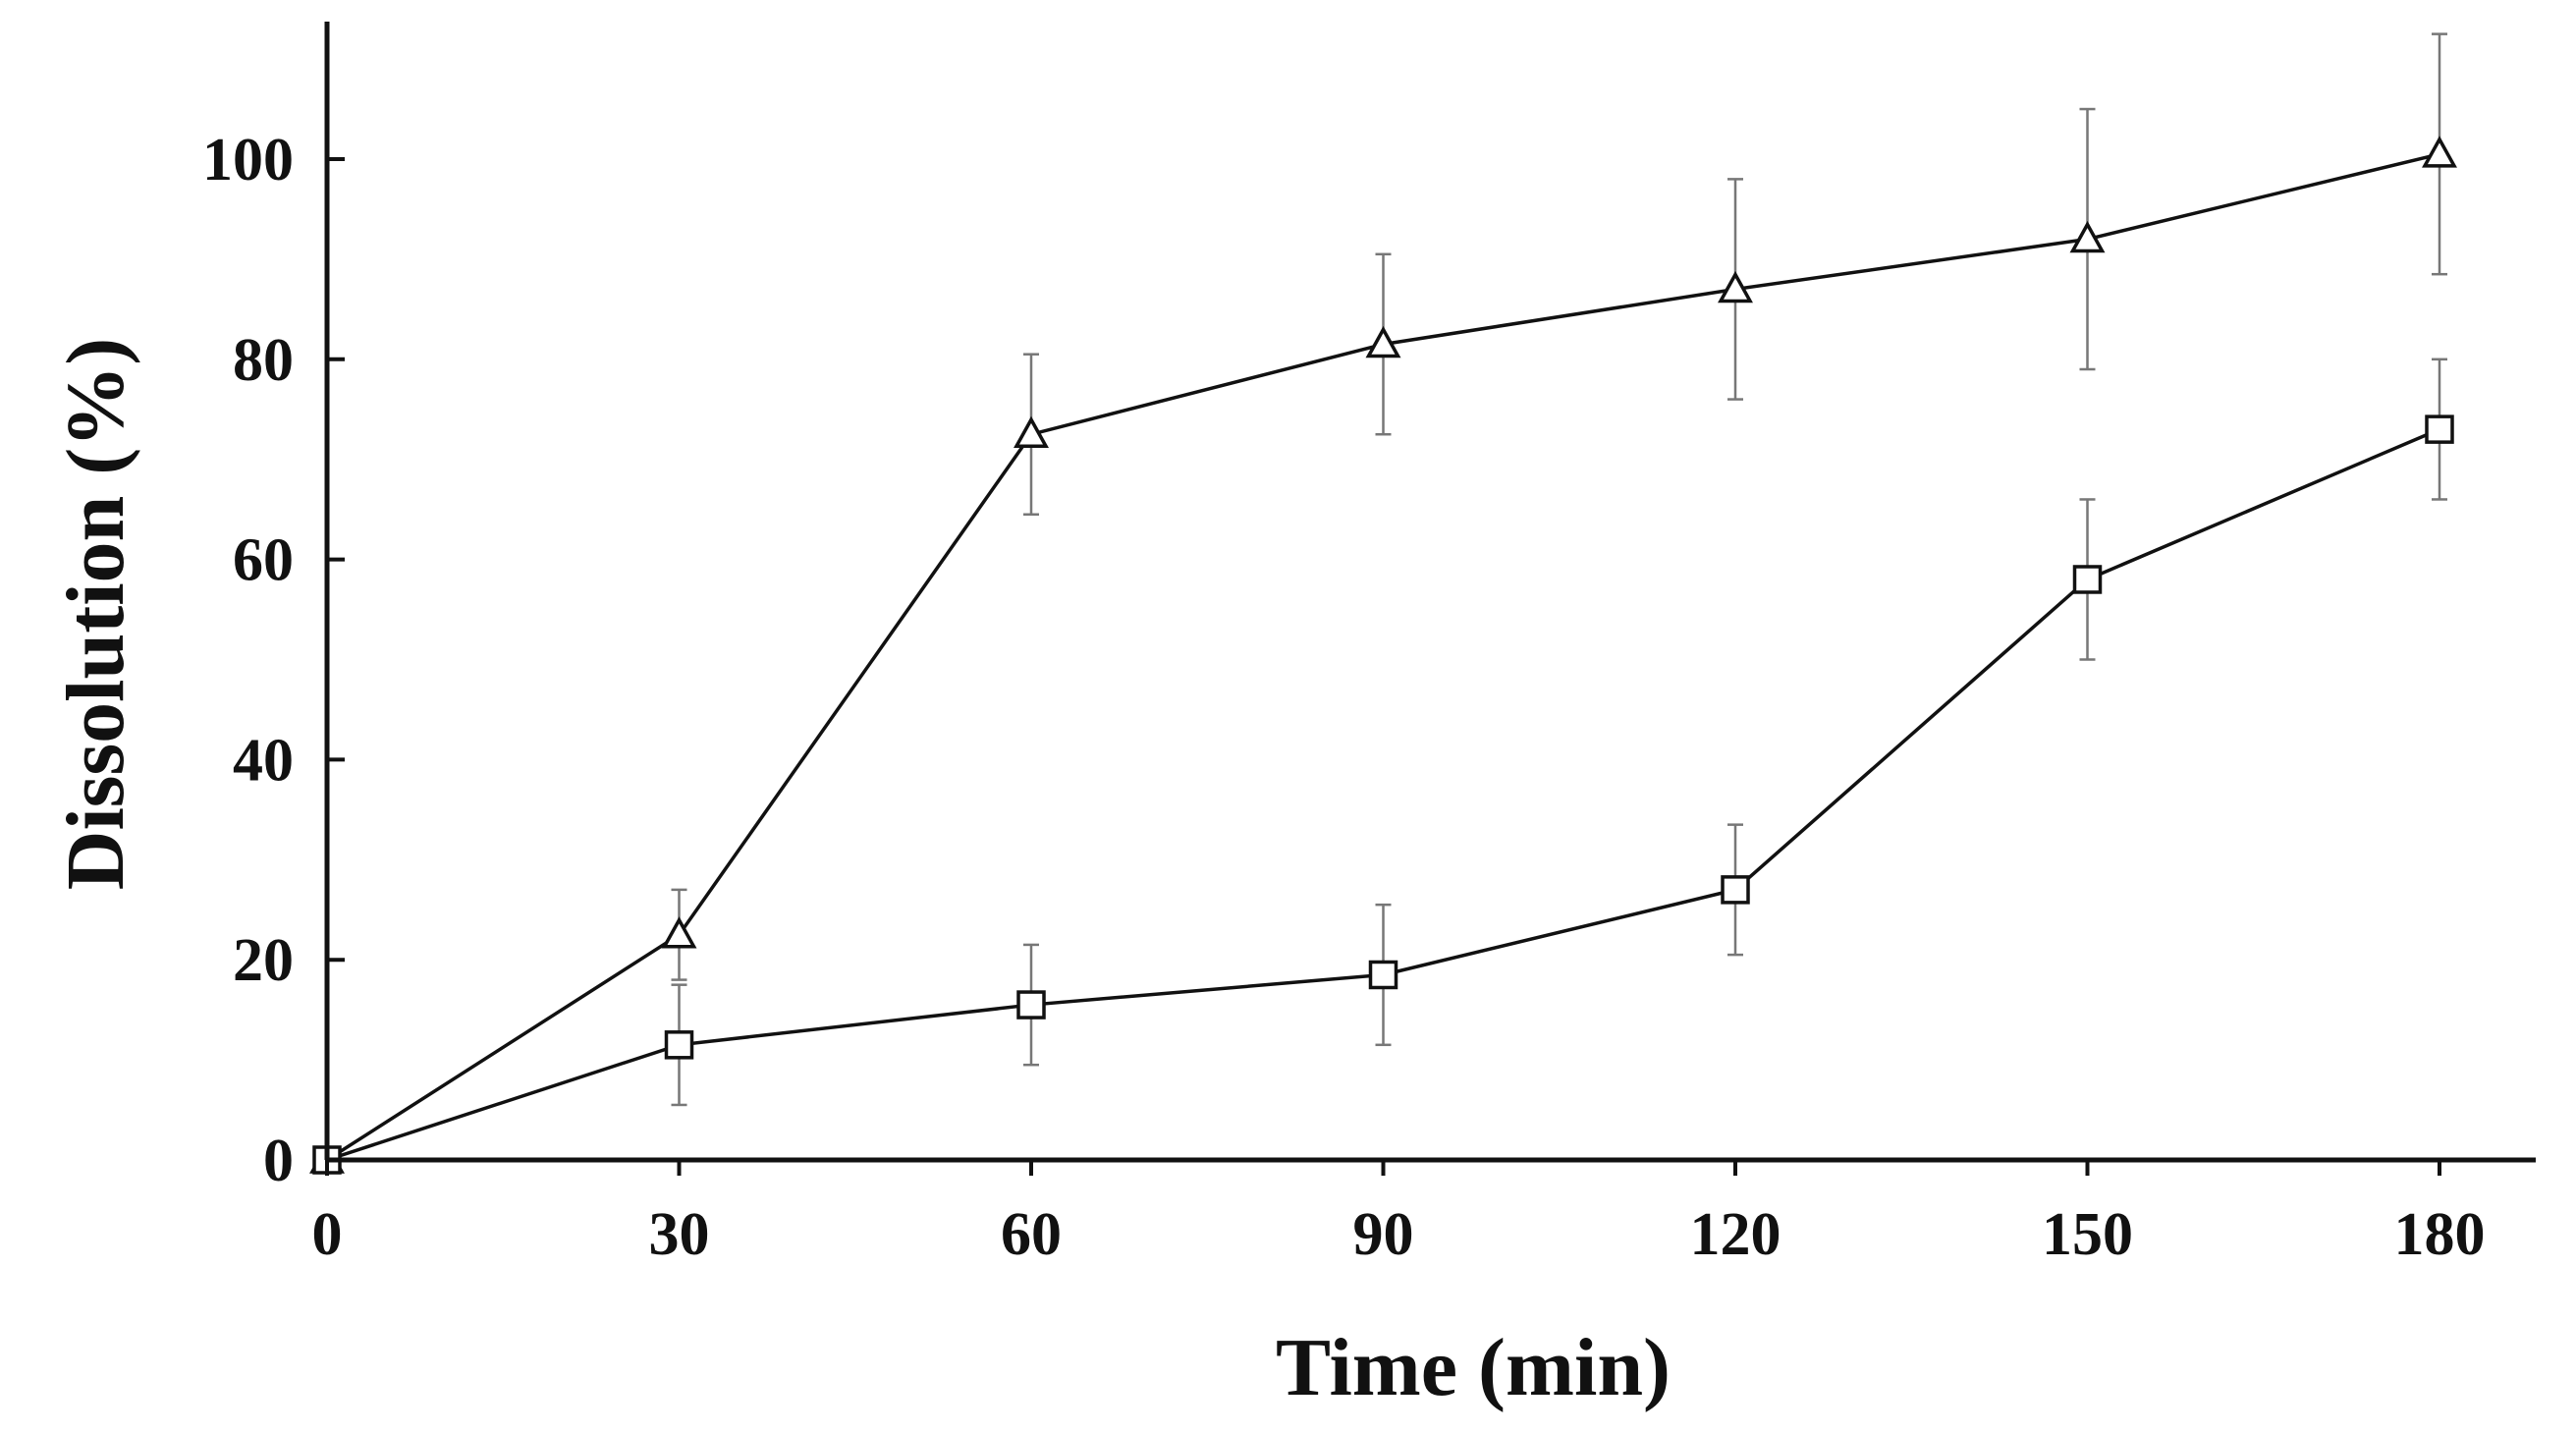  I want to click on x-tick-label: 180, so click(2440, 1234).